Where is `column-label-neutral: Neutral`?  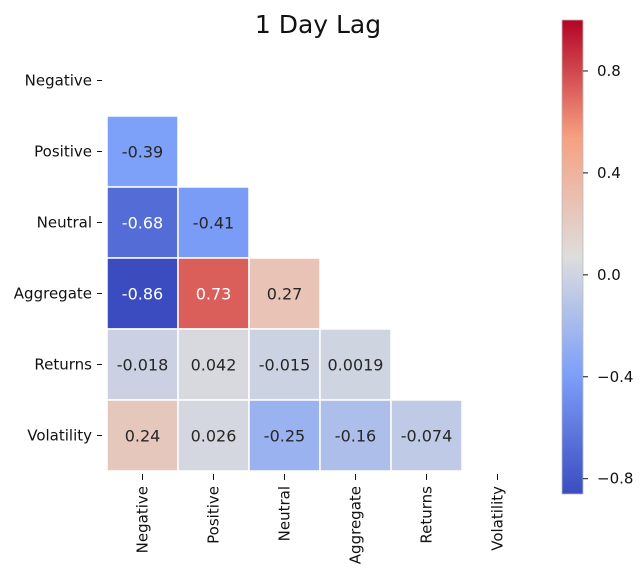 column-label-neutral: Neutral is located at coordinates (285, 513).